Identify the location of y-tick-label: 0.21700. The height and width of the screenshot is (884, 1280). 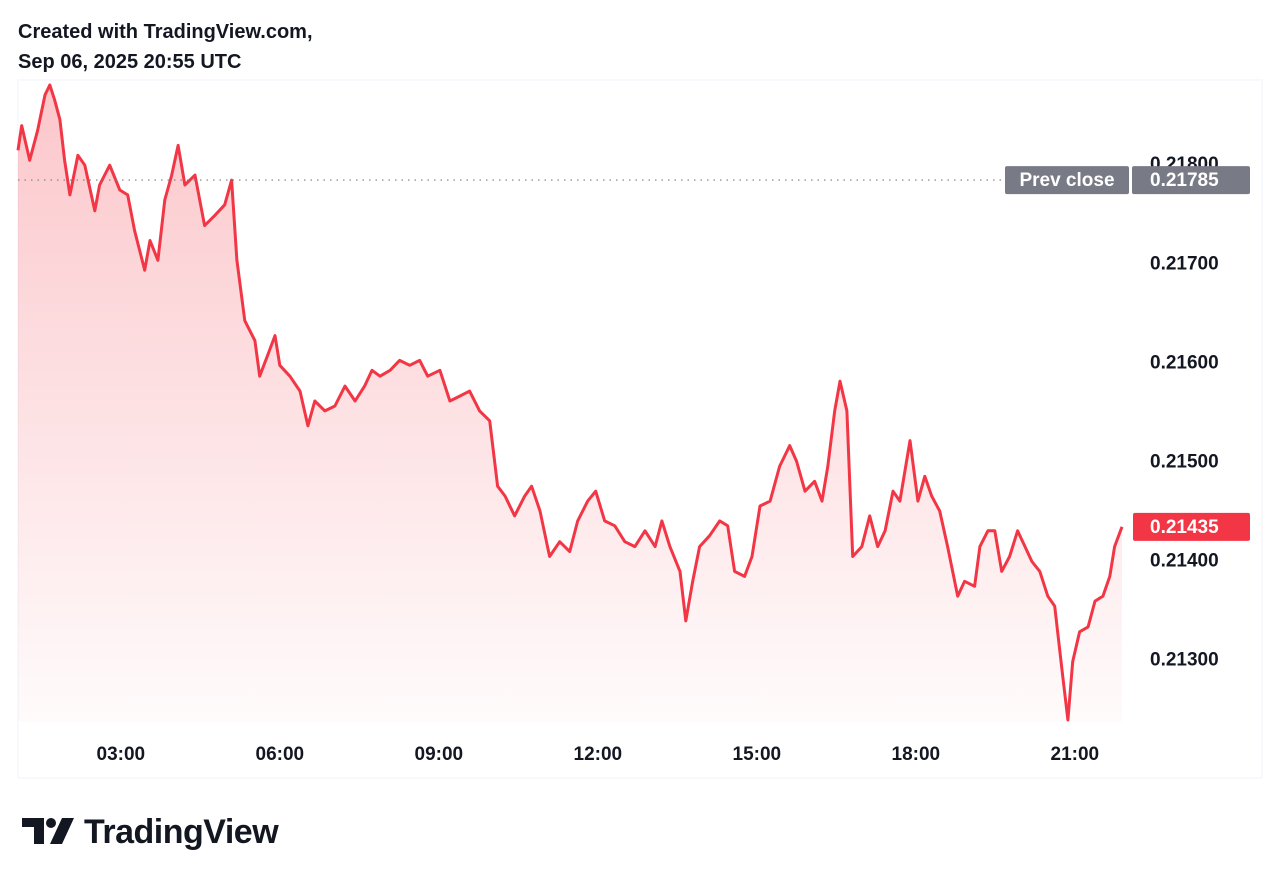
(1184, 263).